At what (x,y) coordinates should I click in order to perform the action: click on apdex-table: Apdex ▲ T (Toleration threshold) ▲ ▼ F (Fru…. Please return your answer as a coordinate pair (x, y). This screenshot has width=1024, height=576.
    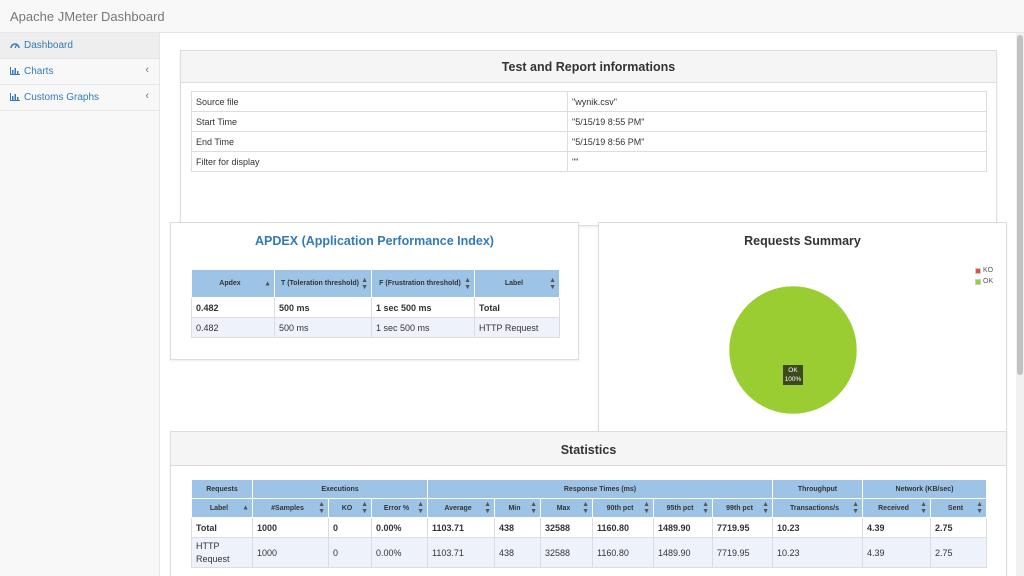
    Looking at the image, I should click on (375, 303).